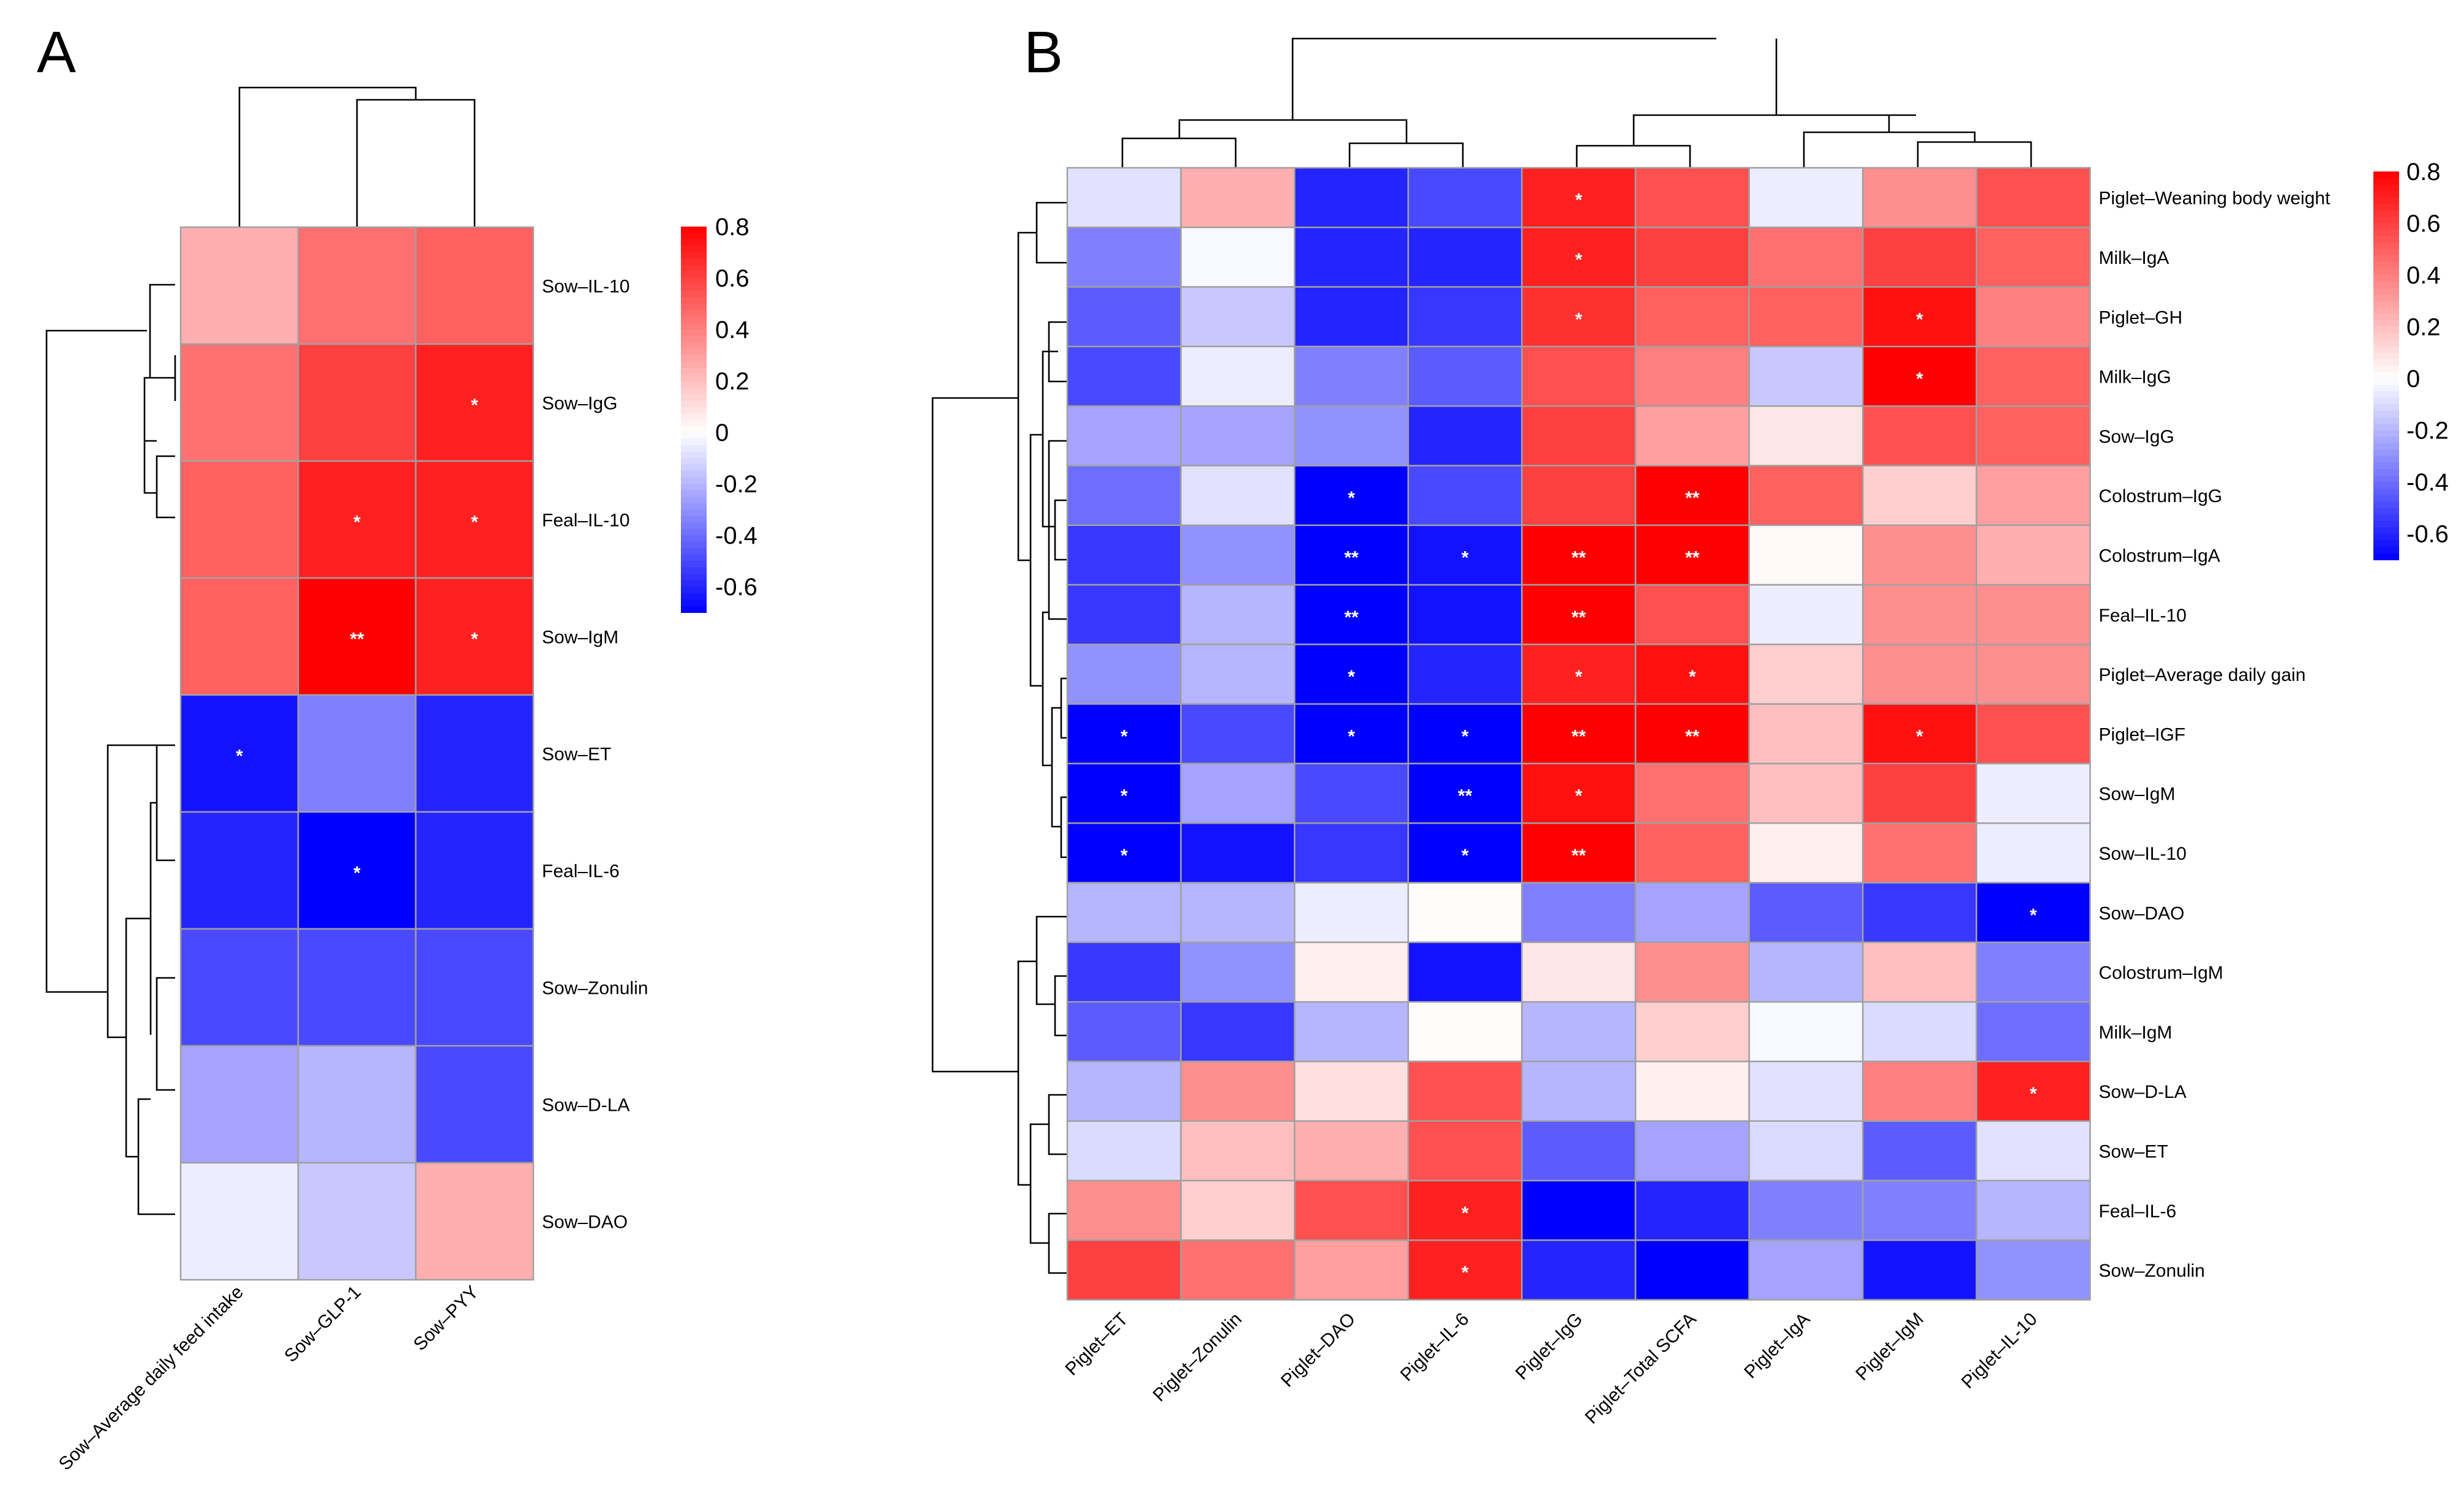  What do you see at coordinates (162, 331) in the screenshot?
I see `row-dendro-a3` at bounding box center [162, 331].